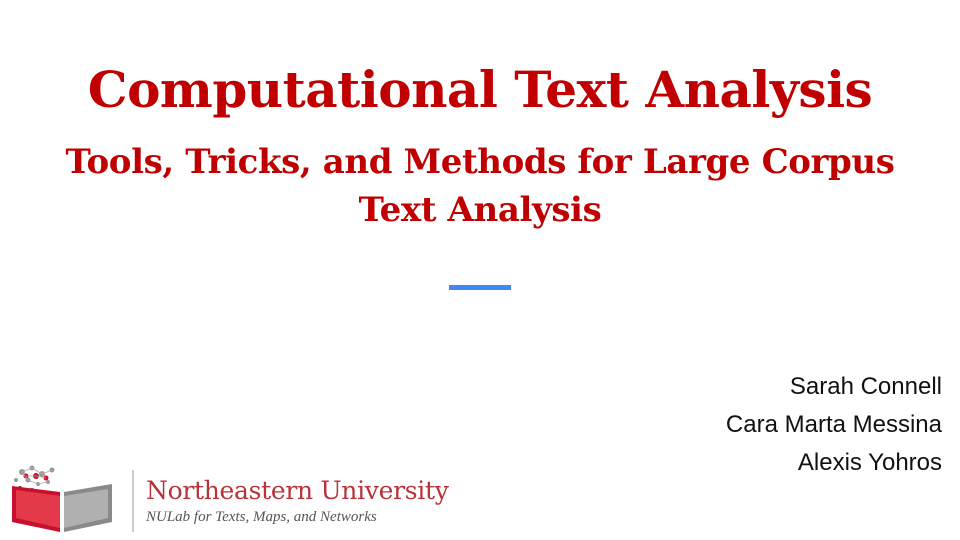 This screenshot has height=540, width=960. What do you see at coordinates (865, 386) in the screenshot?
I see `author-name: Sarah Connell` at bounding box center [865, 386].